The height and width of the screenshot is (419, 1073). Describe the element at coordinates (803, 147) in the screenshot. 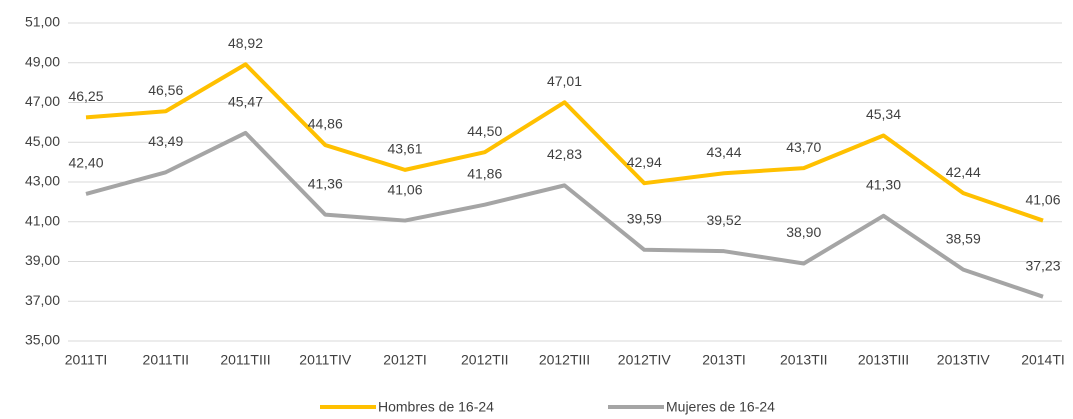

I see `data-label: 43,70` at that location.